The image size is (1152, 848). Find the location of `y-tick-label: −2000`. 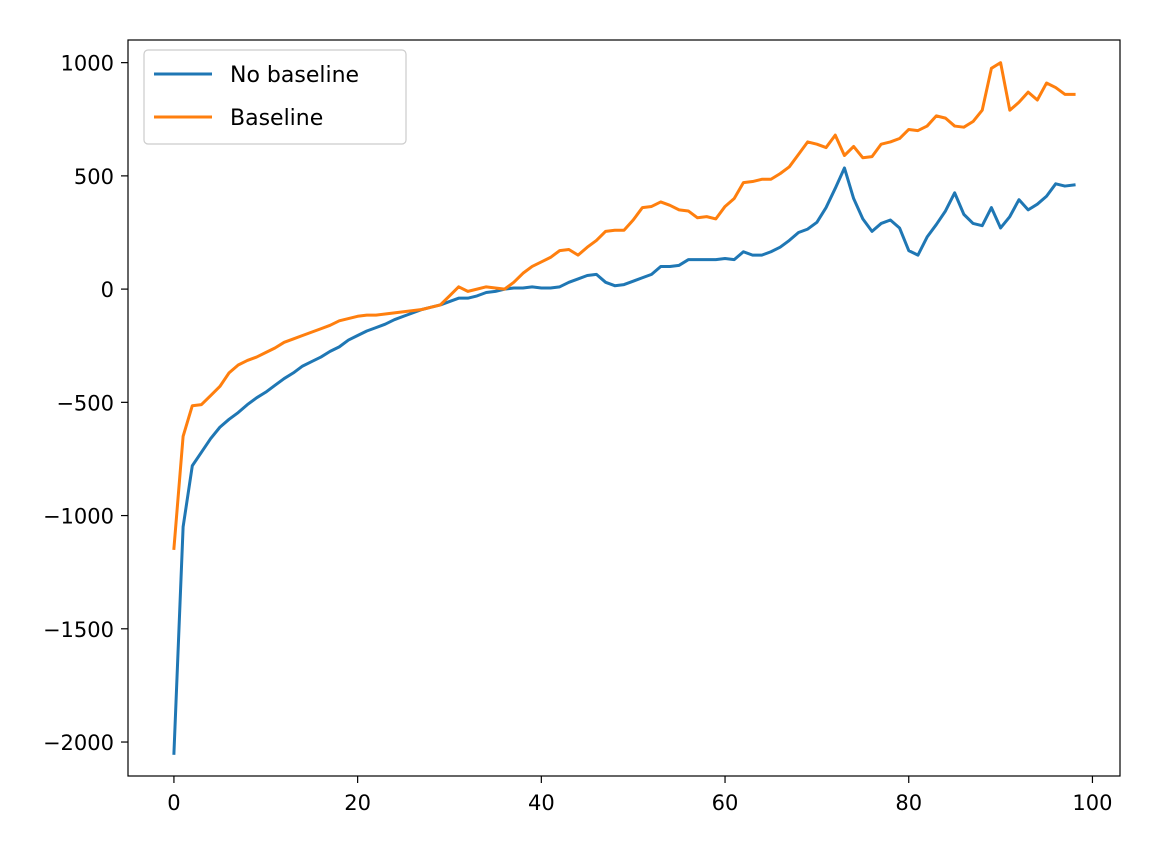

y-tick-label: −2000 is located at coordinates (78, 743).